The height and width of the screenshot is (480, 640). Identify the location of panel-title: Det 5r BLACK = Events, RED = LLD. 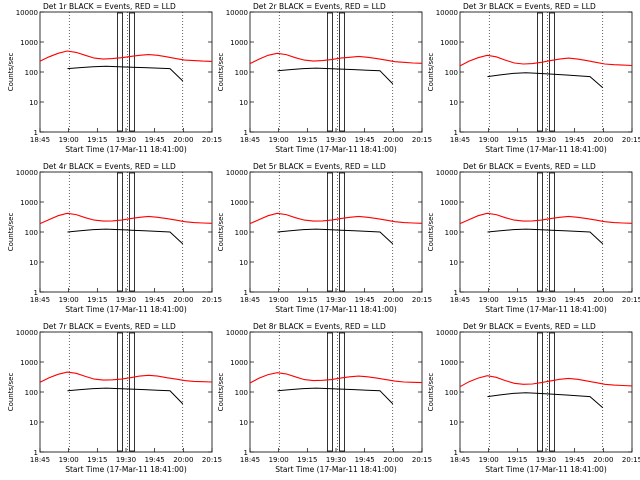
(319, 166).